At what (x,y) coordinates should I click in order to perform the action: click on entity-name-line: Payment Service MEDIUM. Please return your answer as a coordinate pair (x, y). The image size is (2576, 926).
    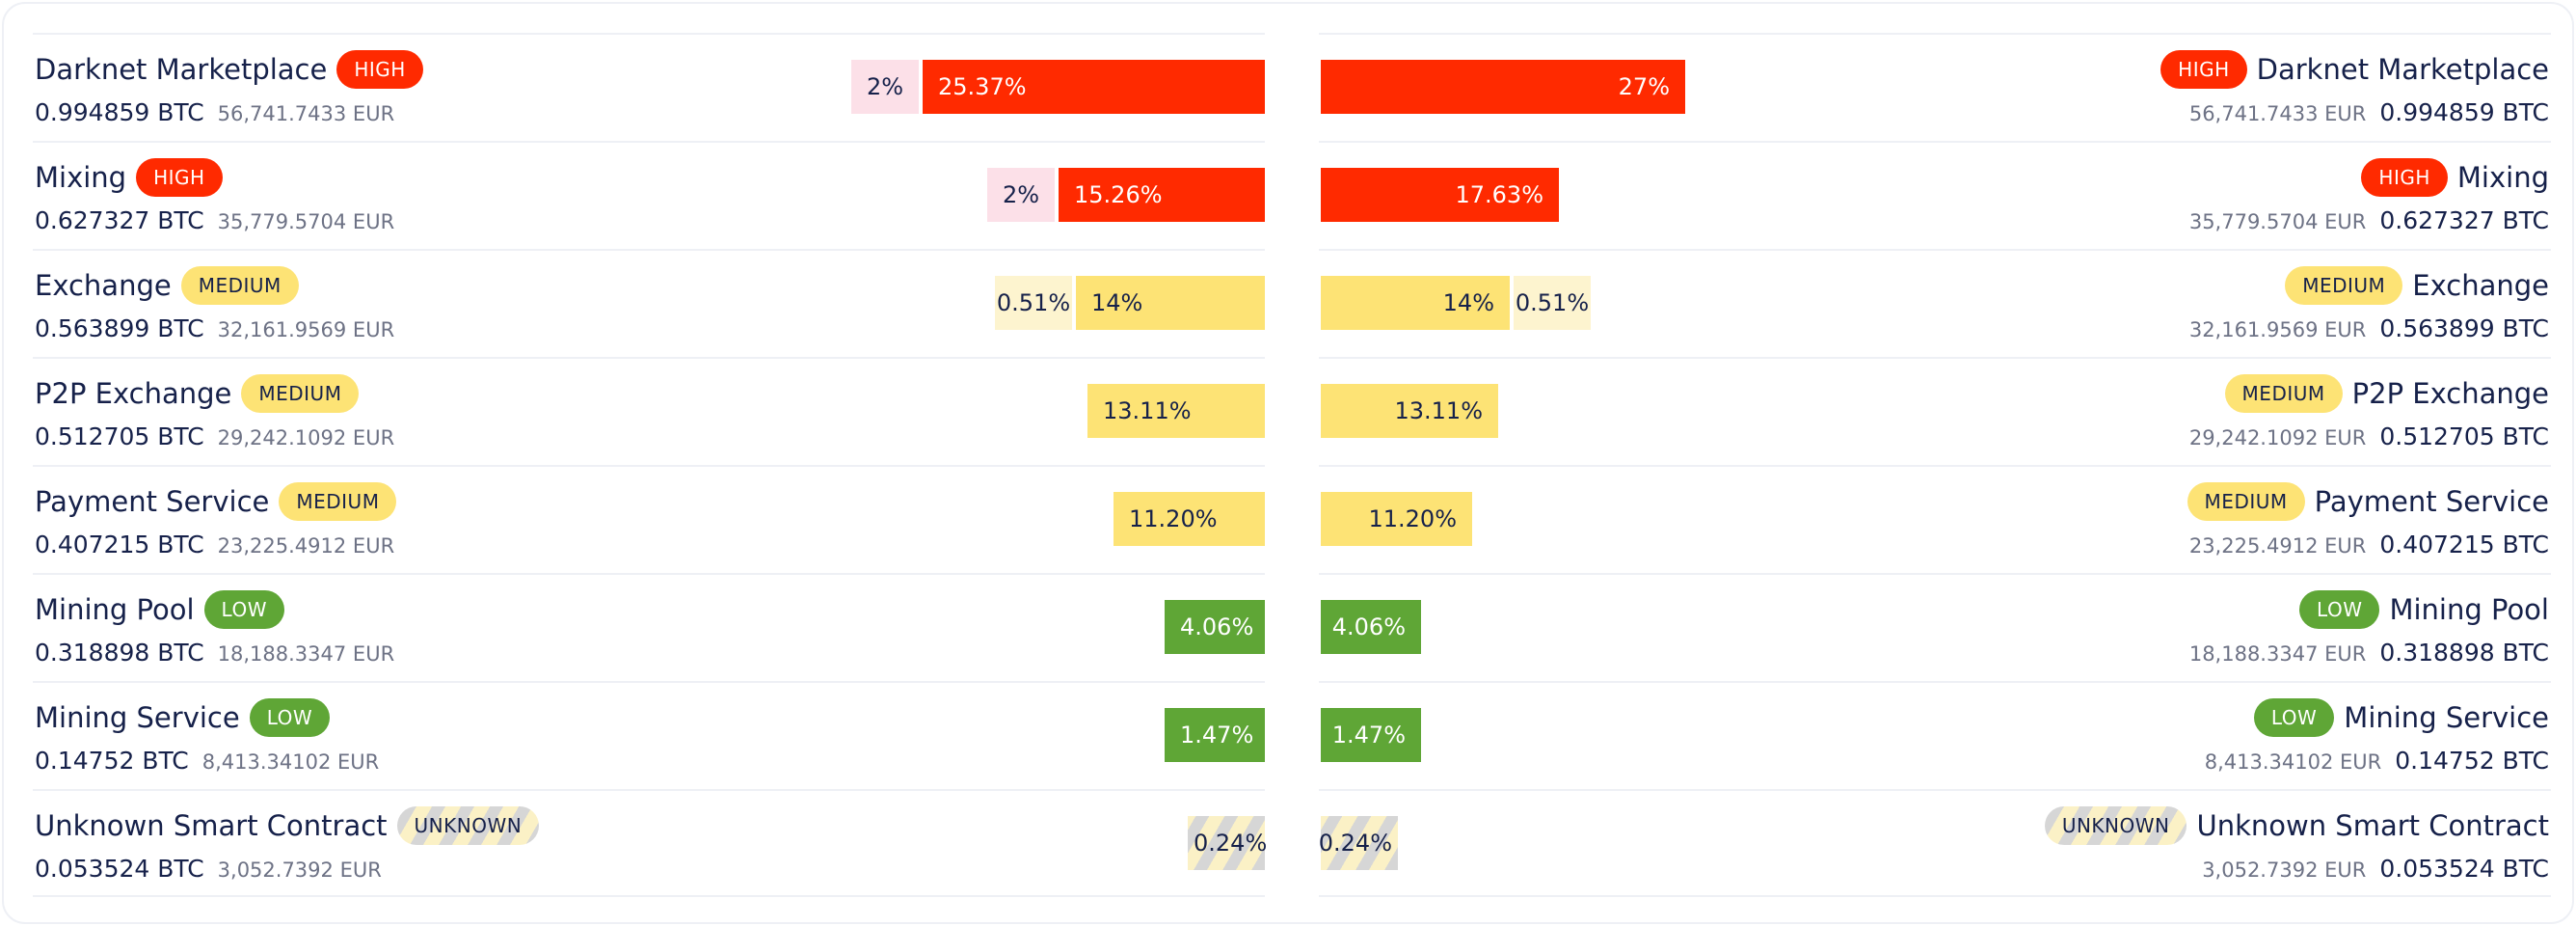
    Looking at the image, I should click on (216, 502).